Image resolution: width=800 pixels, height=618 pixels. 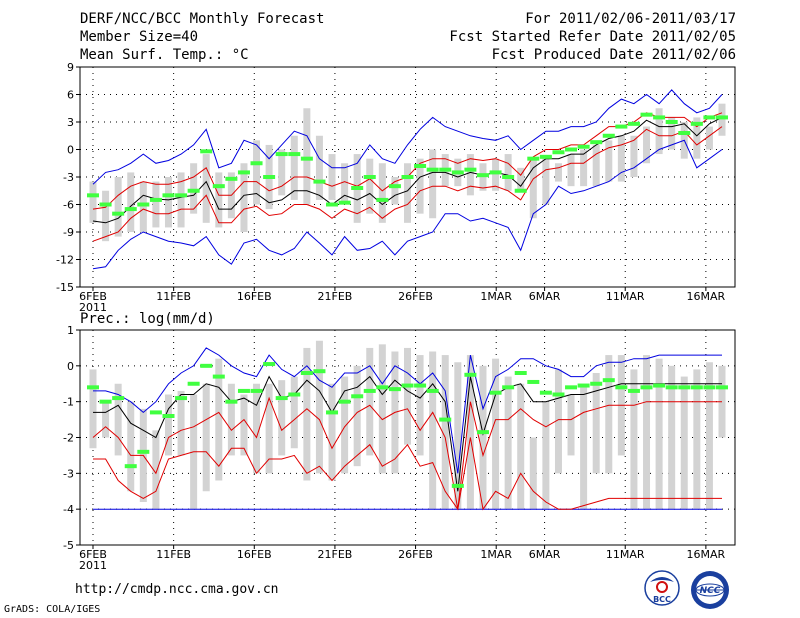 I want to click on bcc-logo-text: BCC, so click(x=662, y=599).